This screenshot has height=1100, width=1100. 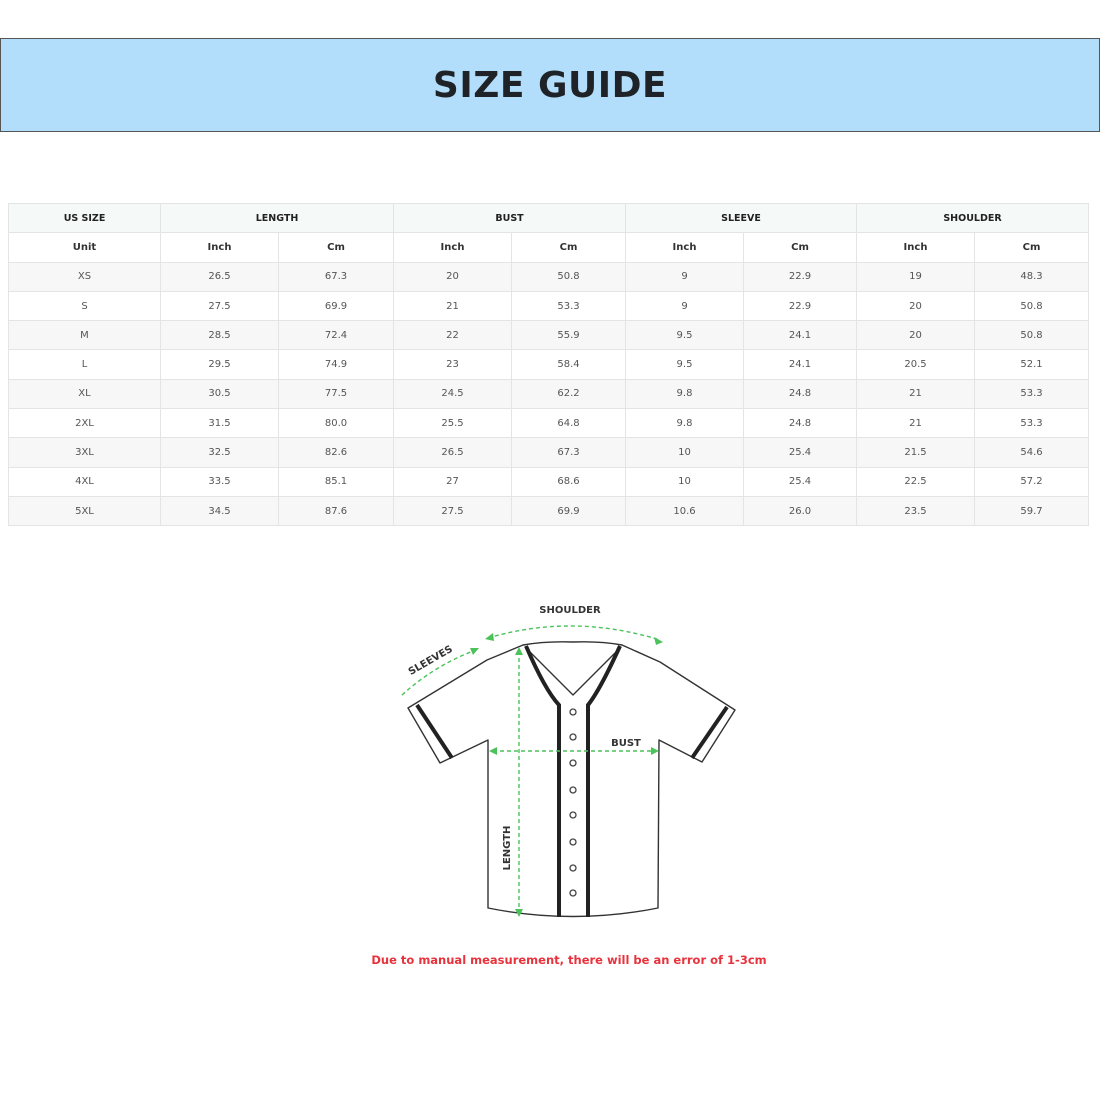 I want to click on group-header: SLEEVE, so click(x=741, y=218).